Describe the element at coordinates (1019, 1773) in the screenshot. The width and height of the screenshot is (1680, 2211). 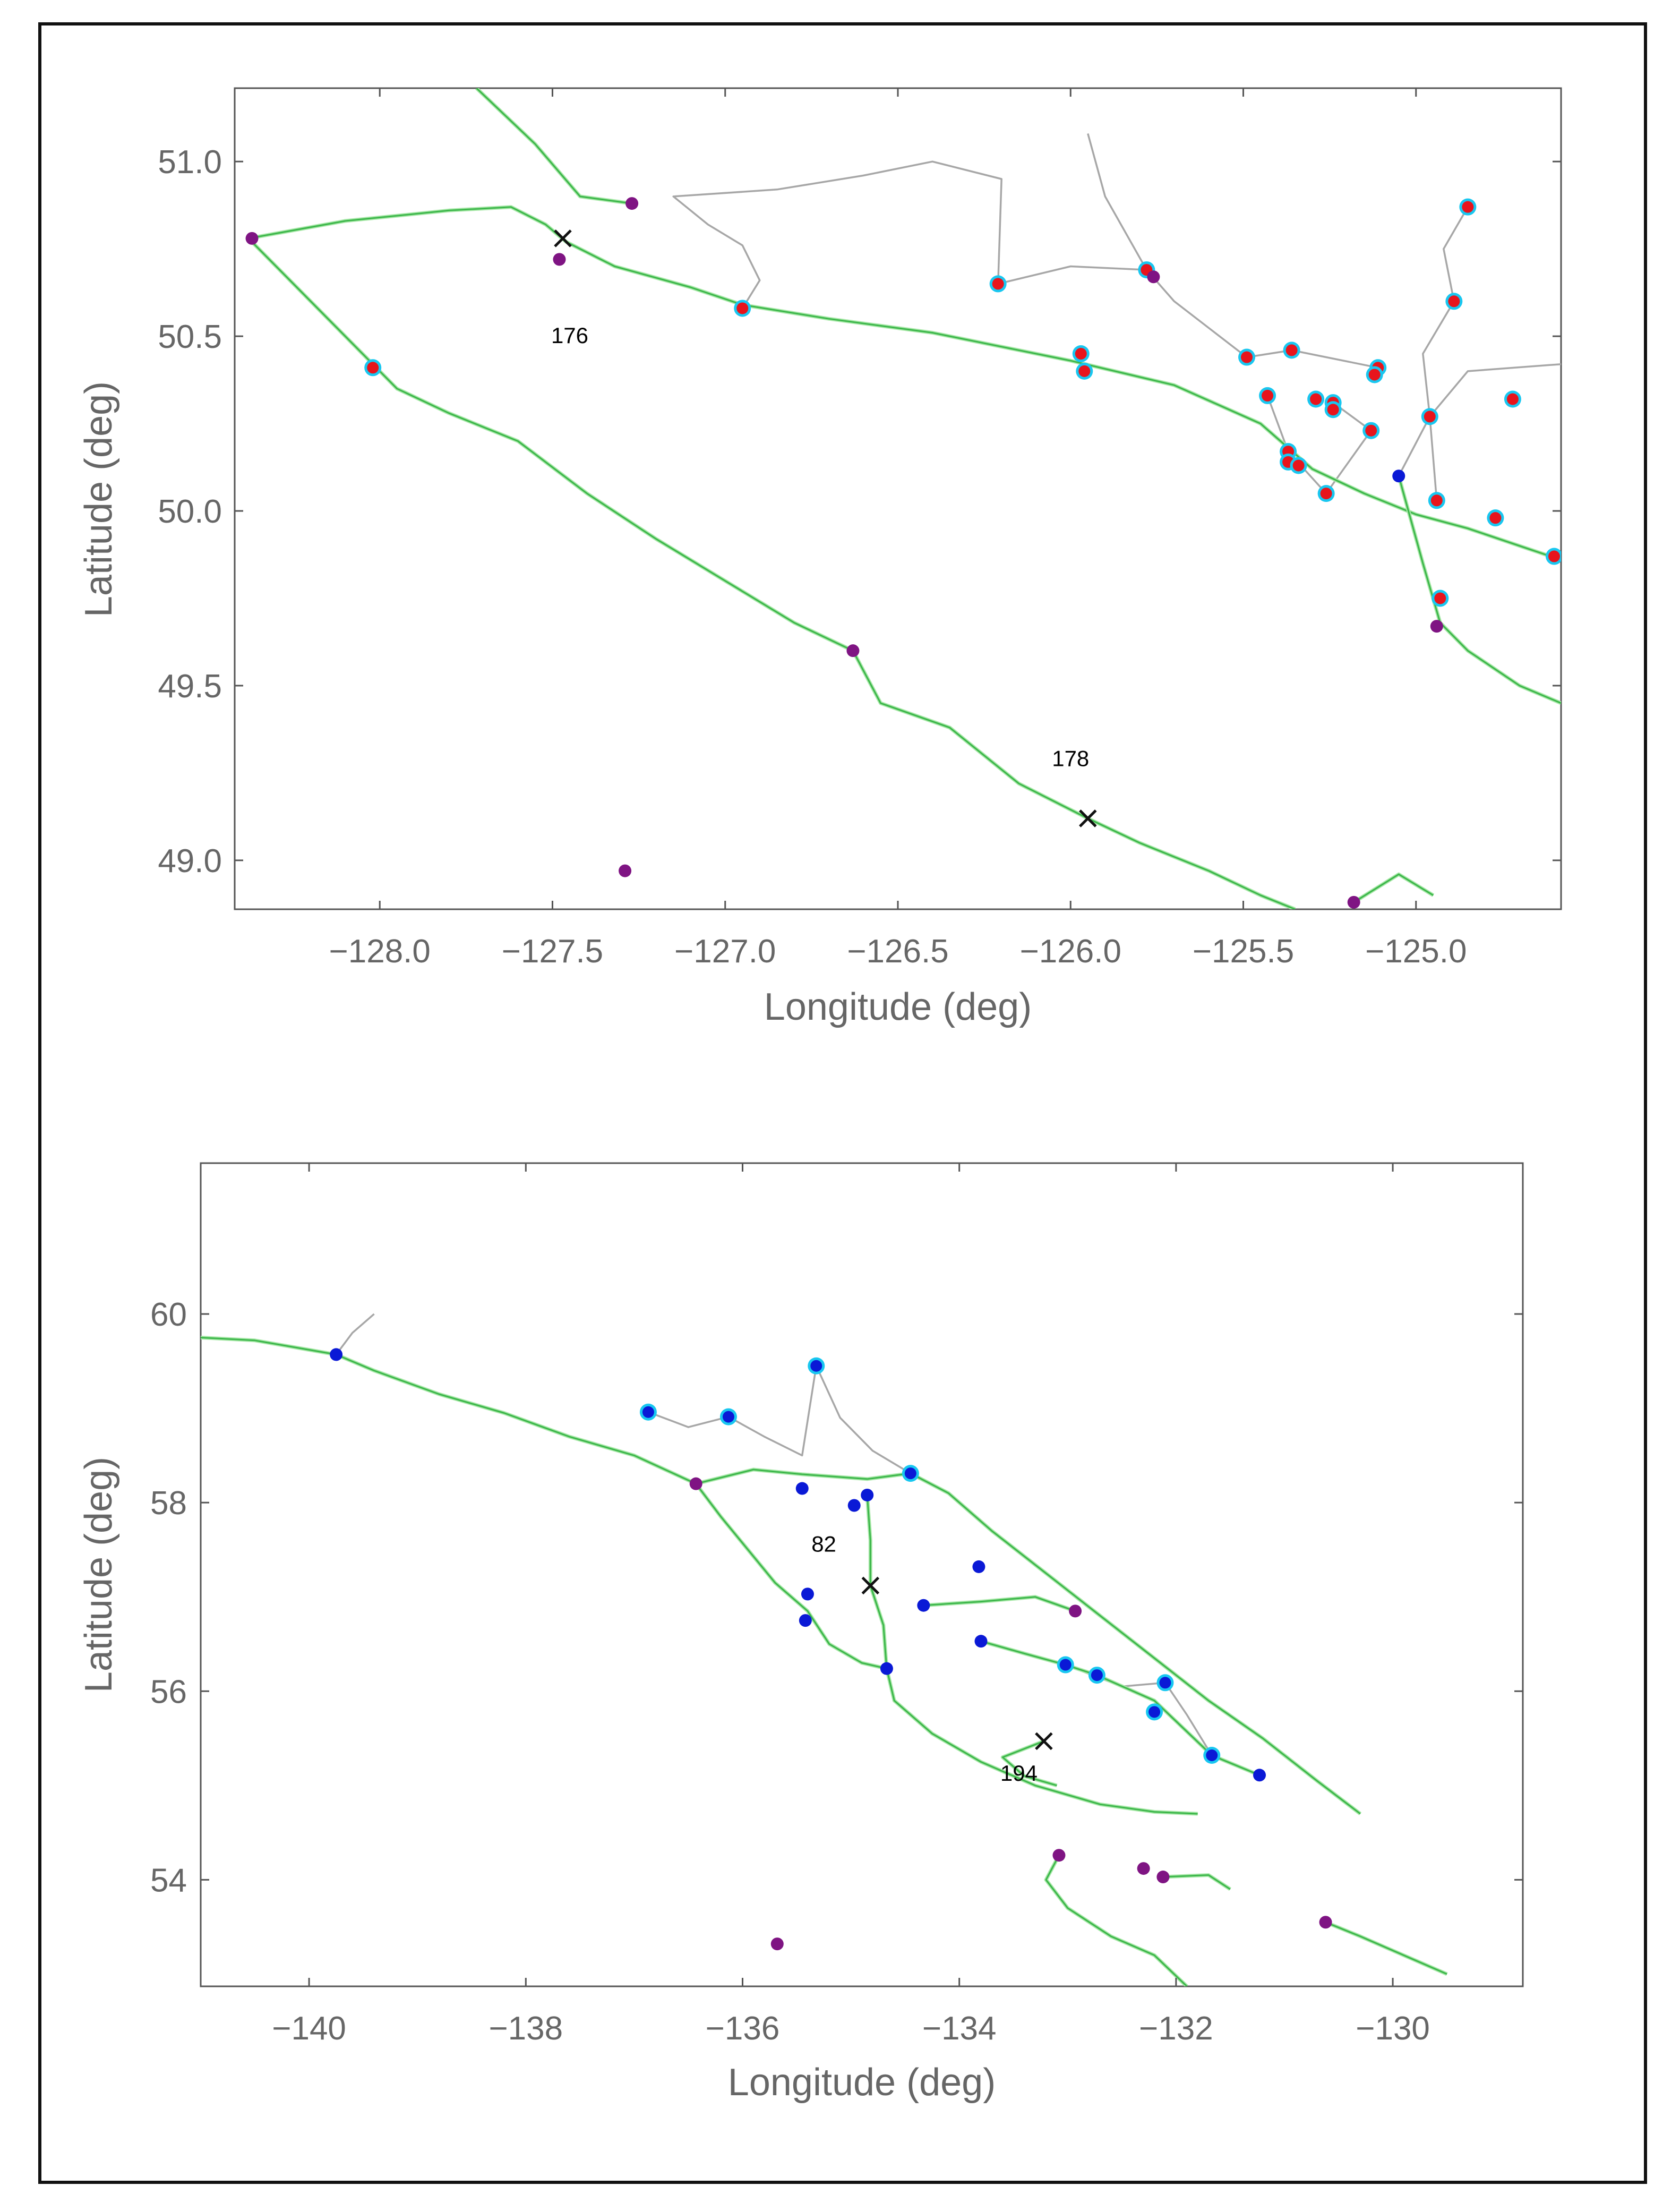
I see `bottom-annotation-1: 194` at that location.